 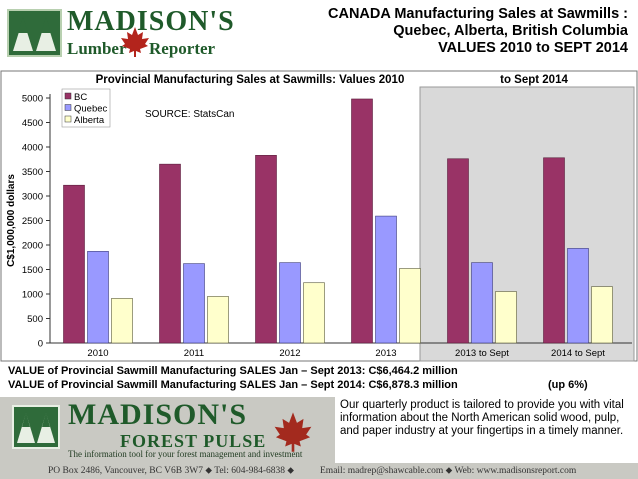 What do you see at coordinates (534, 80) in the screenshot?
I see `chart-title-right: to Sept 2014` at bounding box center [534, 80].